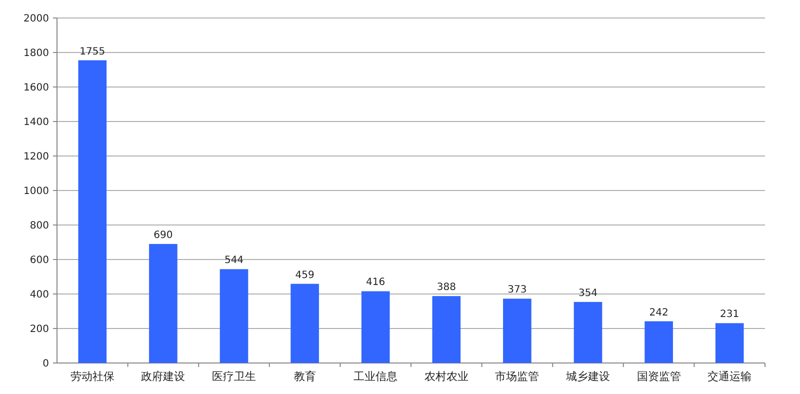 This screenshot has height=394, width=800. What do you see at coordinates (92, 376) in the screenshot?
I see `x-tick-label: 劳动社保` at bounding box center [92, 376].